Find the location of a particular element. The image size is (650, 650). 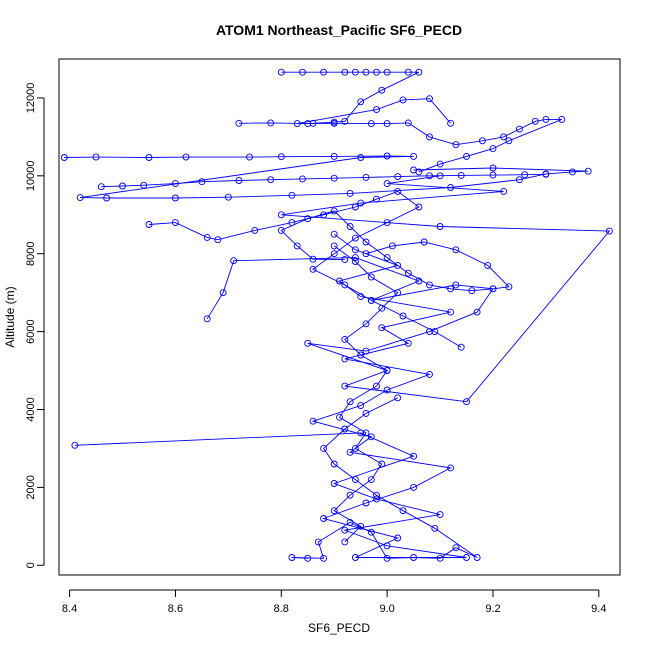

x-tick-label: 9.2 is located at coordinates (492, 609).